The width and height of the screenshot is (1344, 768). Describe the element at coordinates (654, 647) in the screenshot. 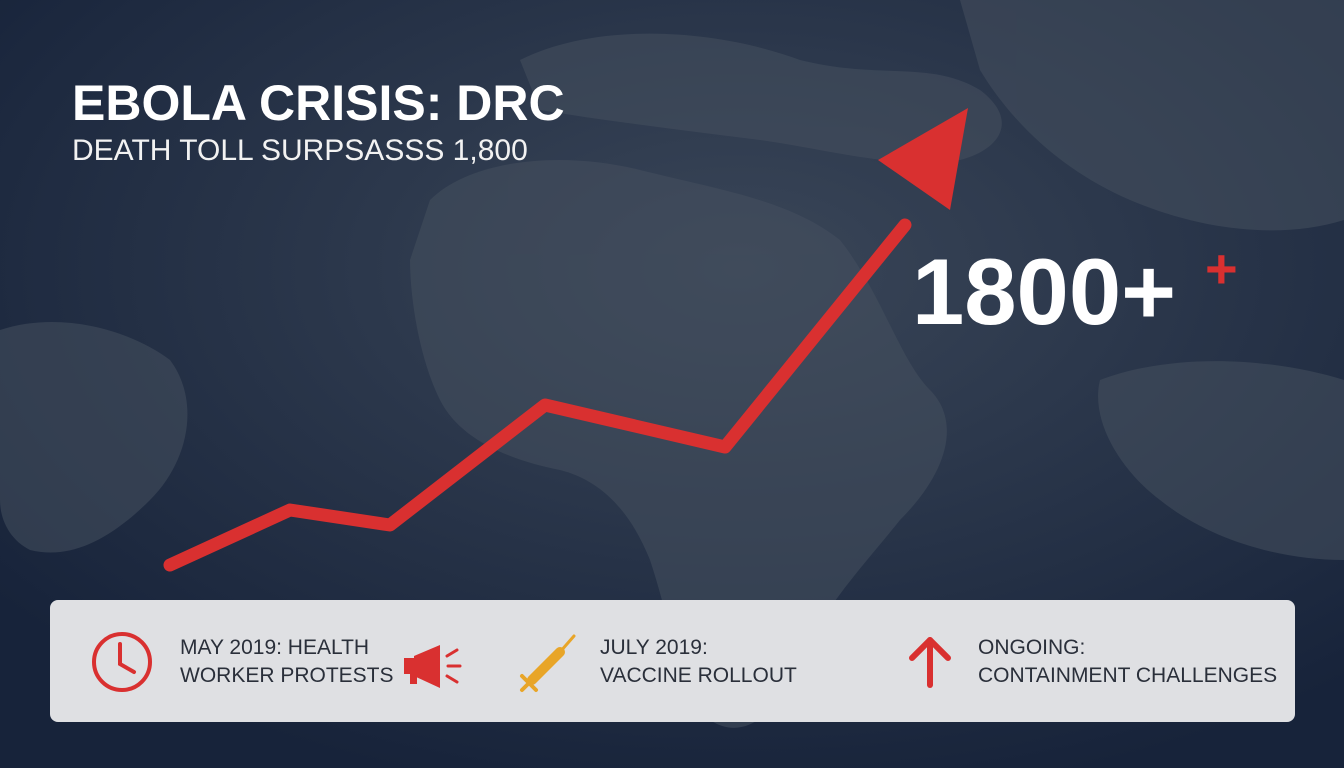

I see `timeline-text: JULY 2019:` at that location.